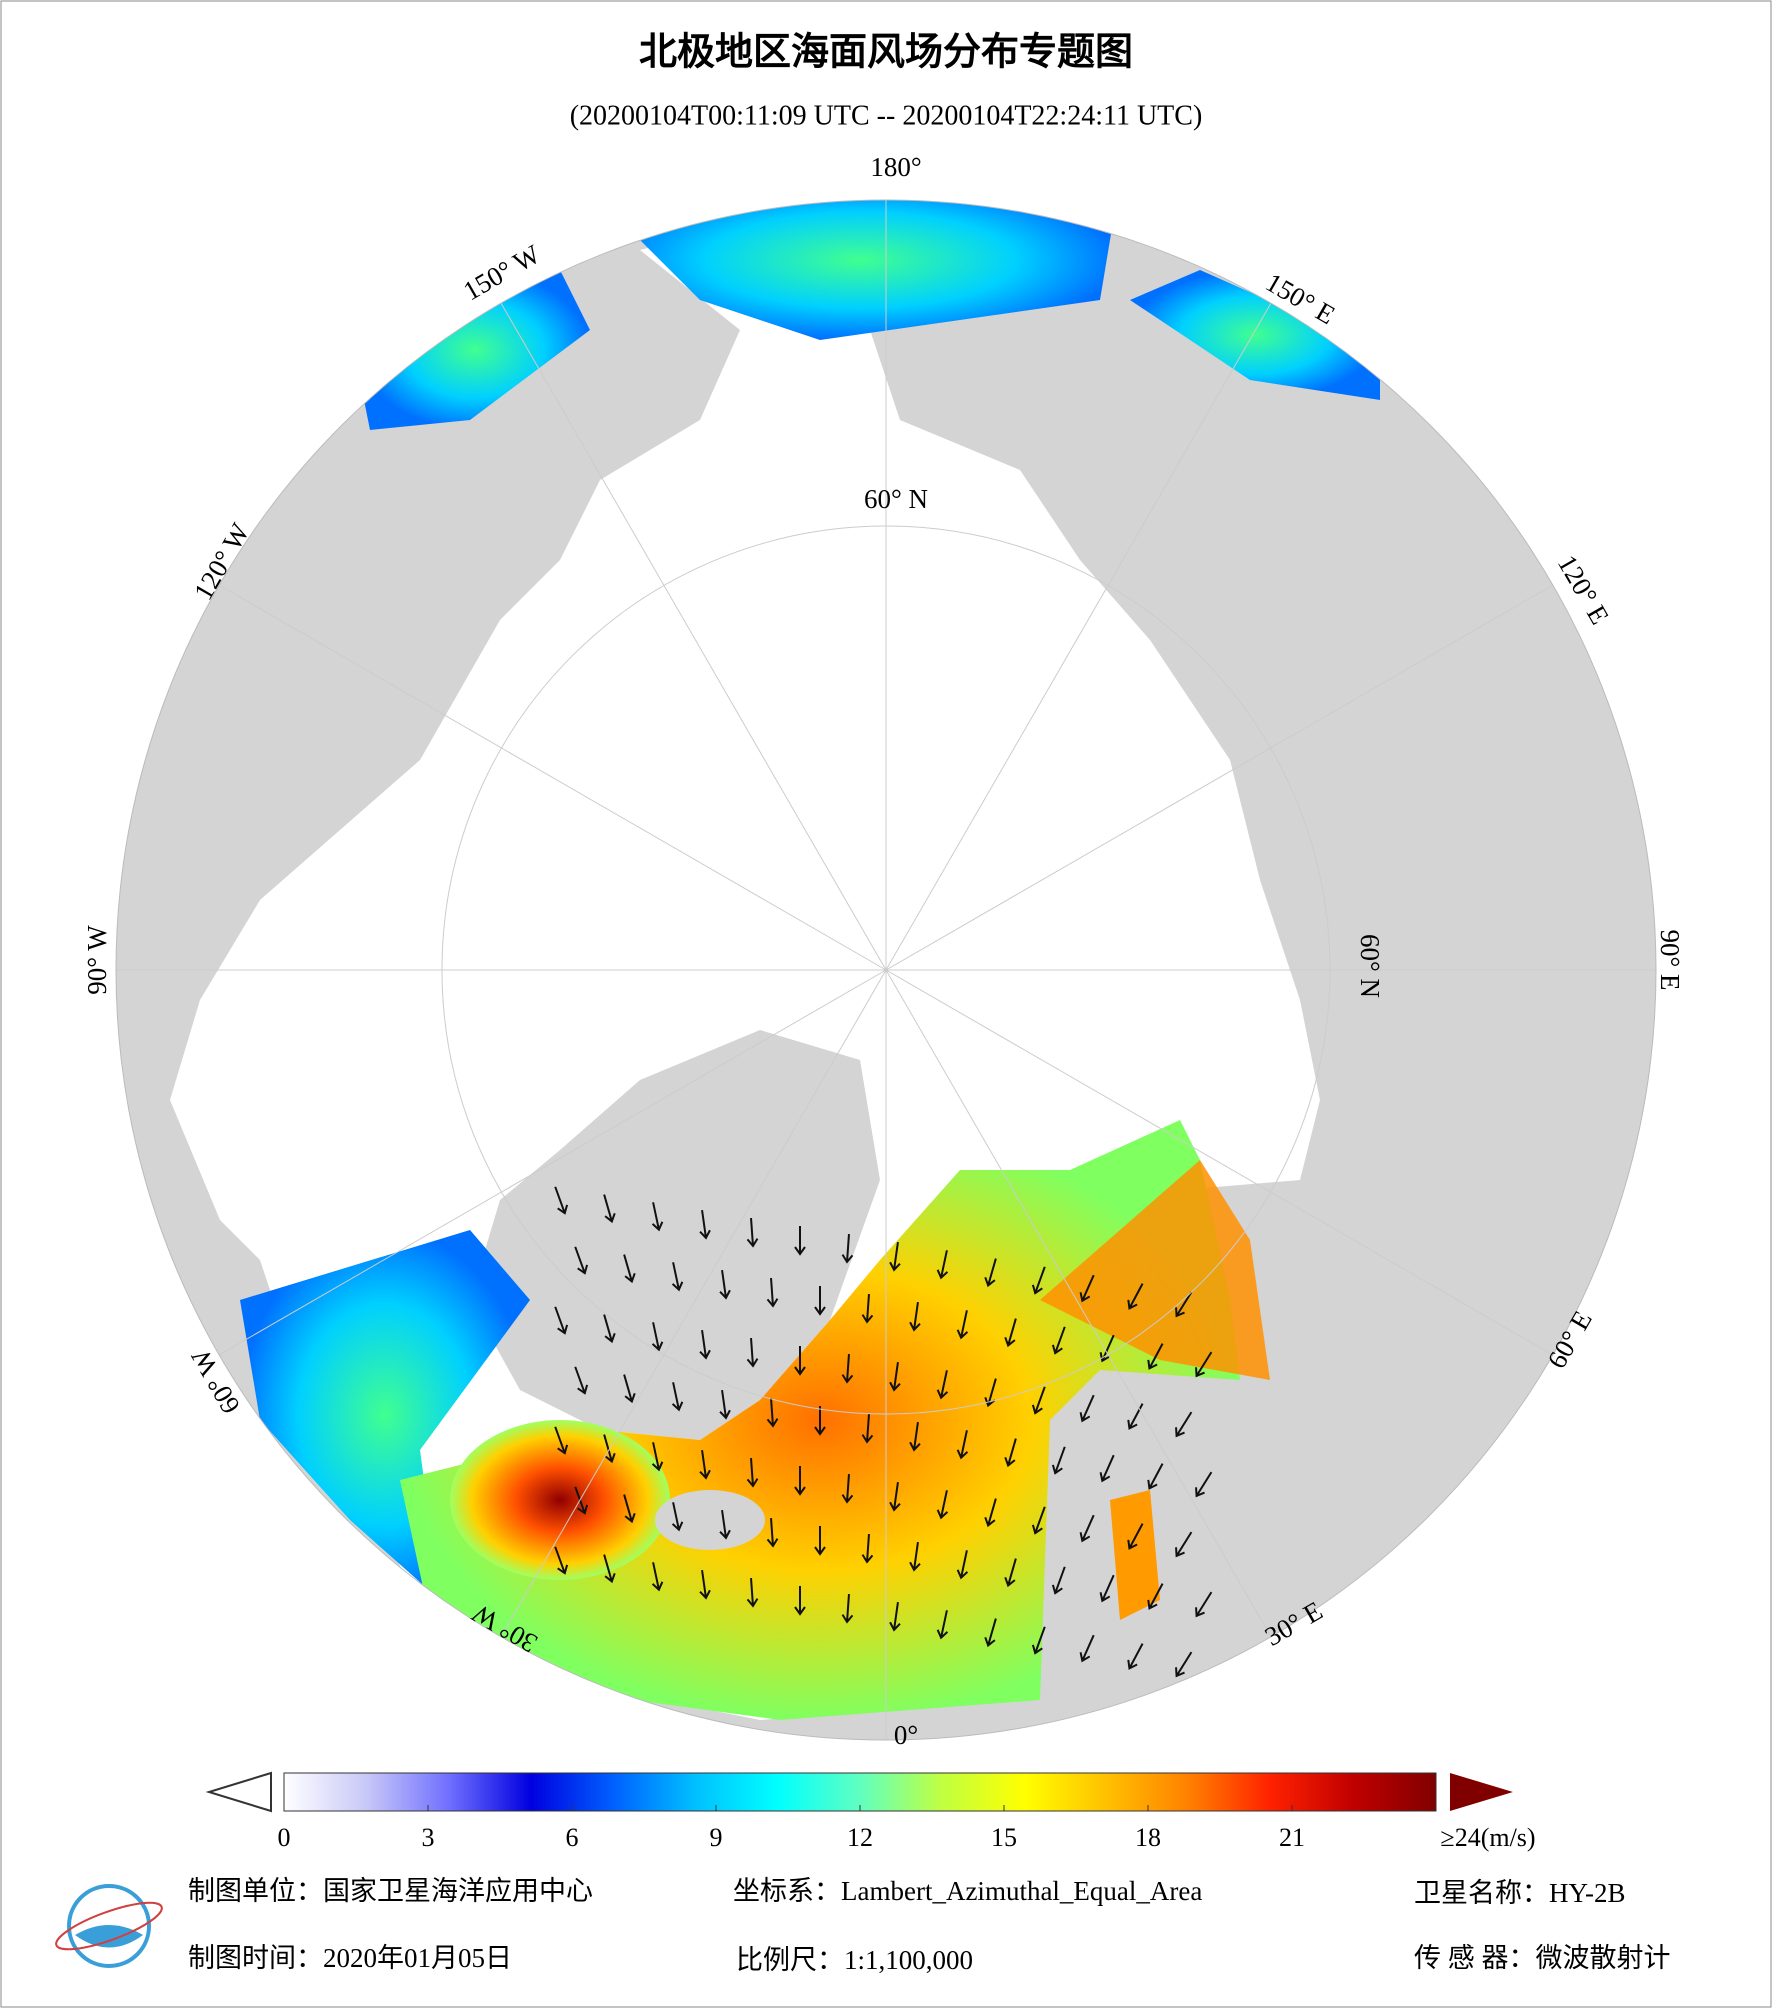  I want to click on logo, so click(109, 1926).